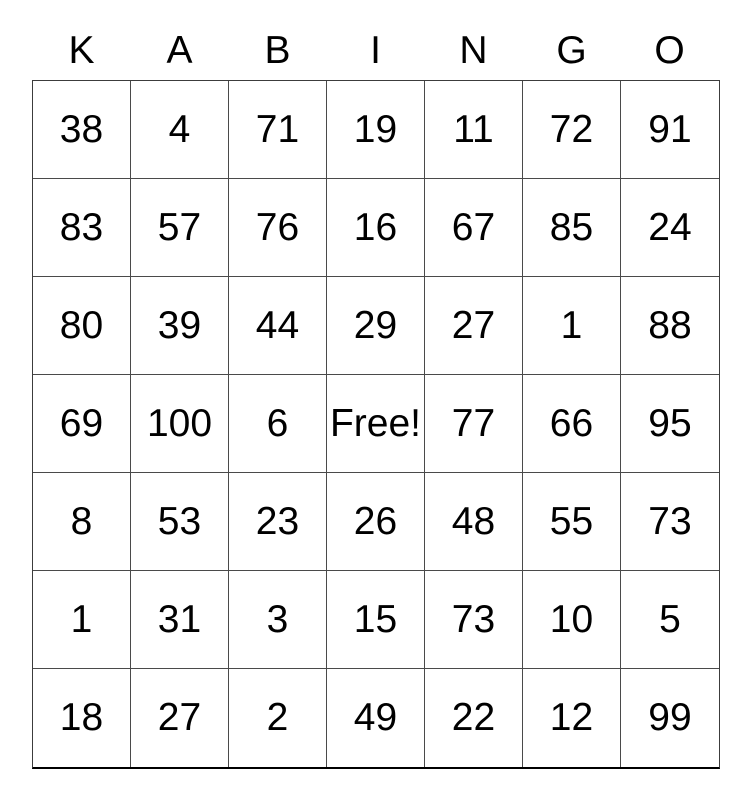 The height and width of the screenshot is (800, 752). I want to click on bingo-cell-r6c3: 49, so click(376, 718).